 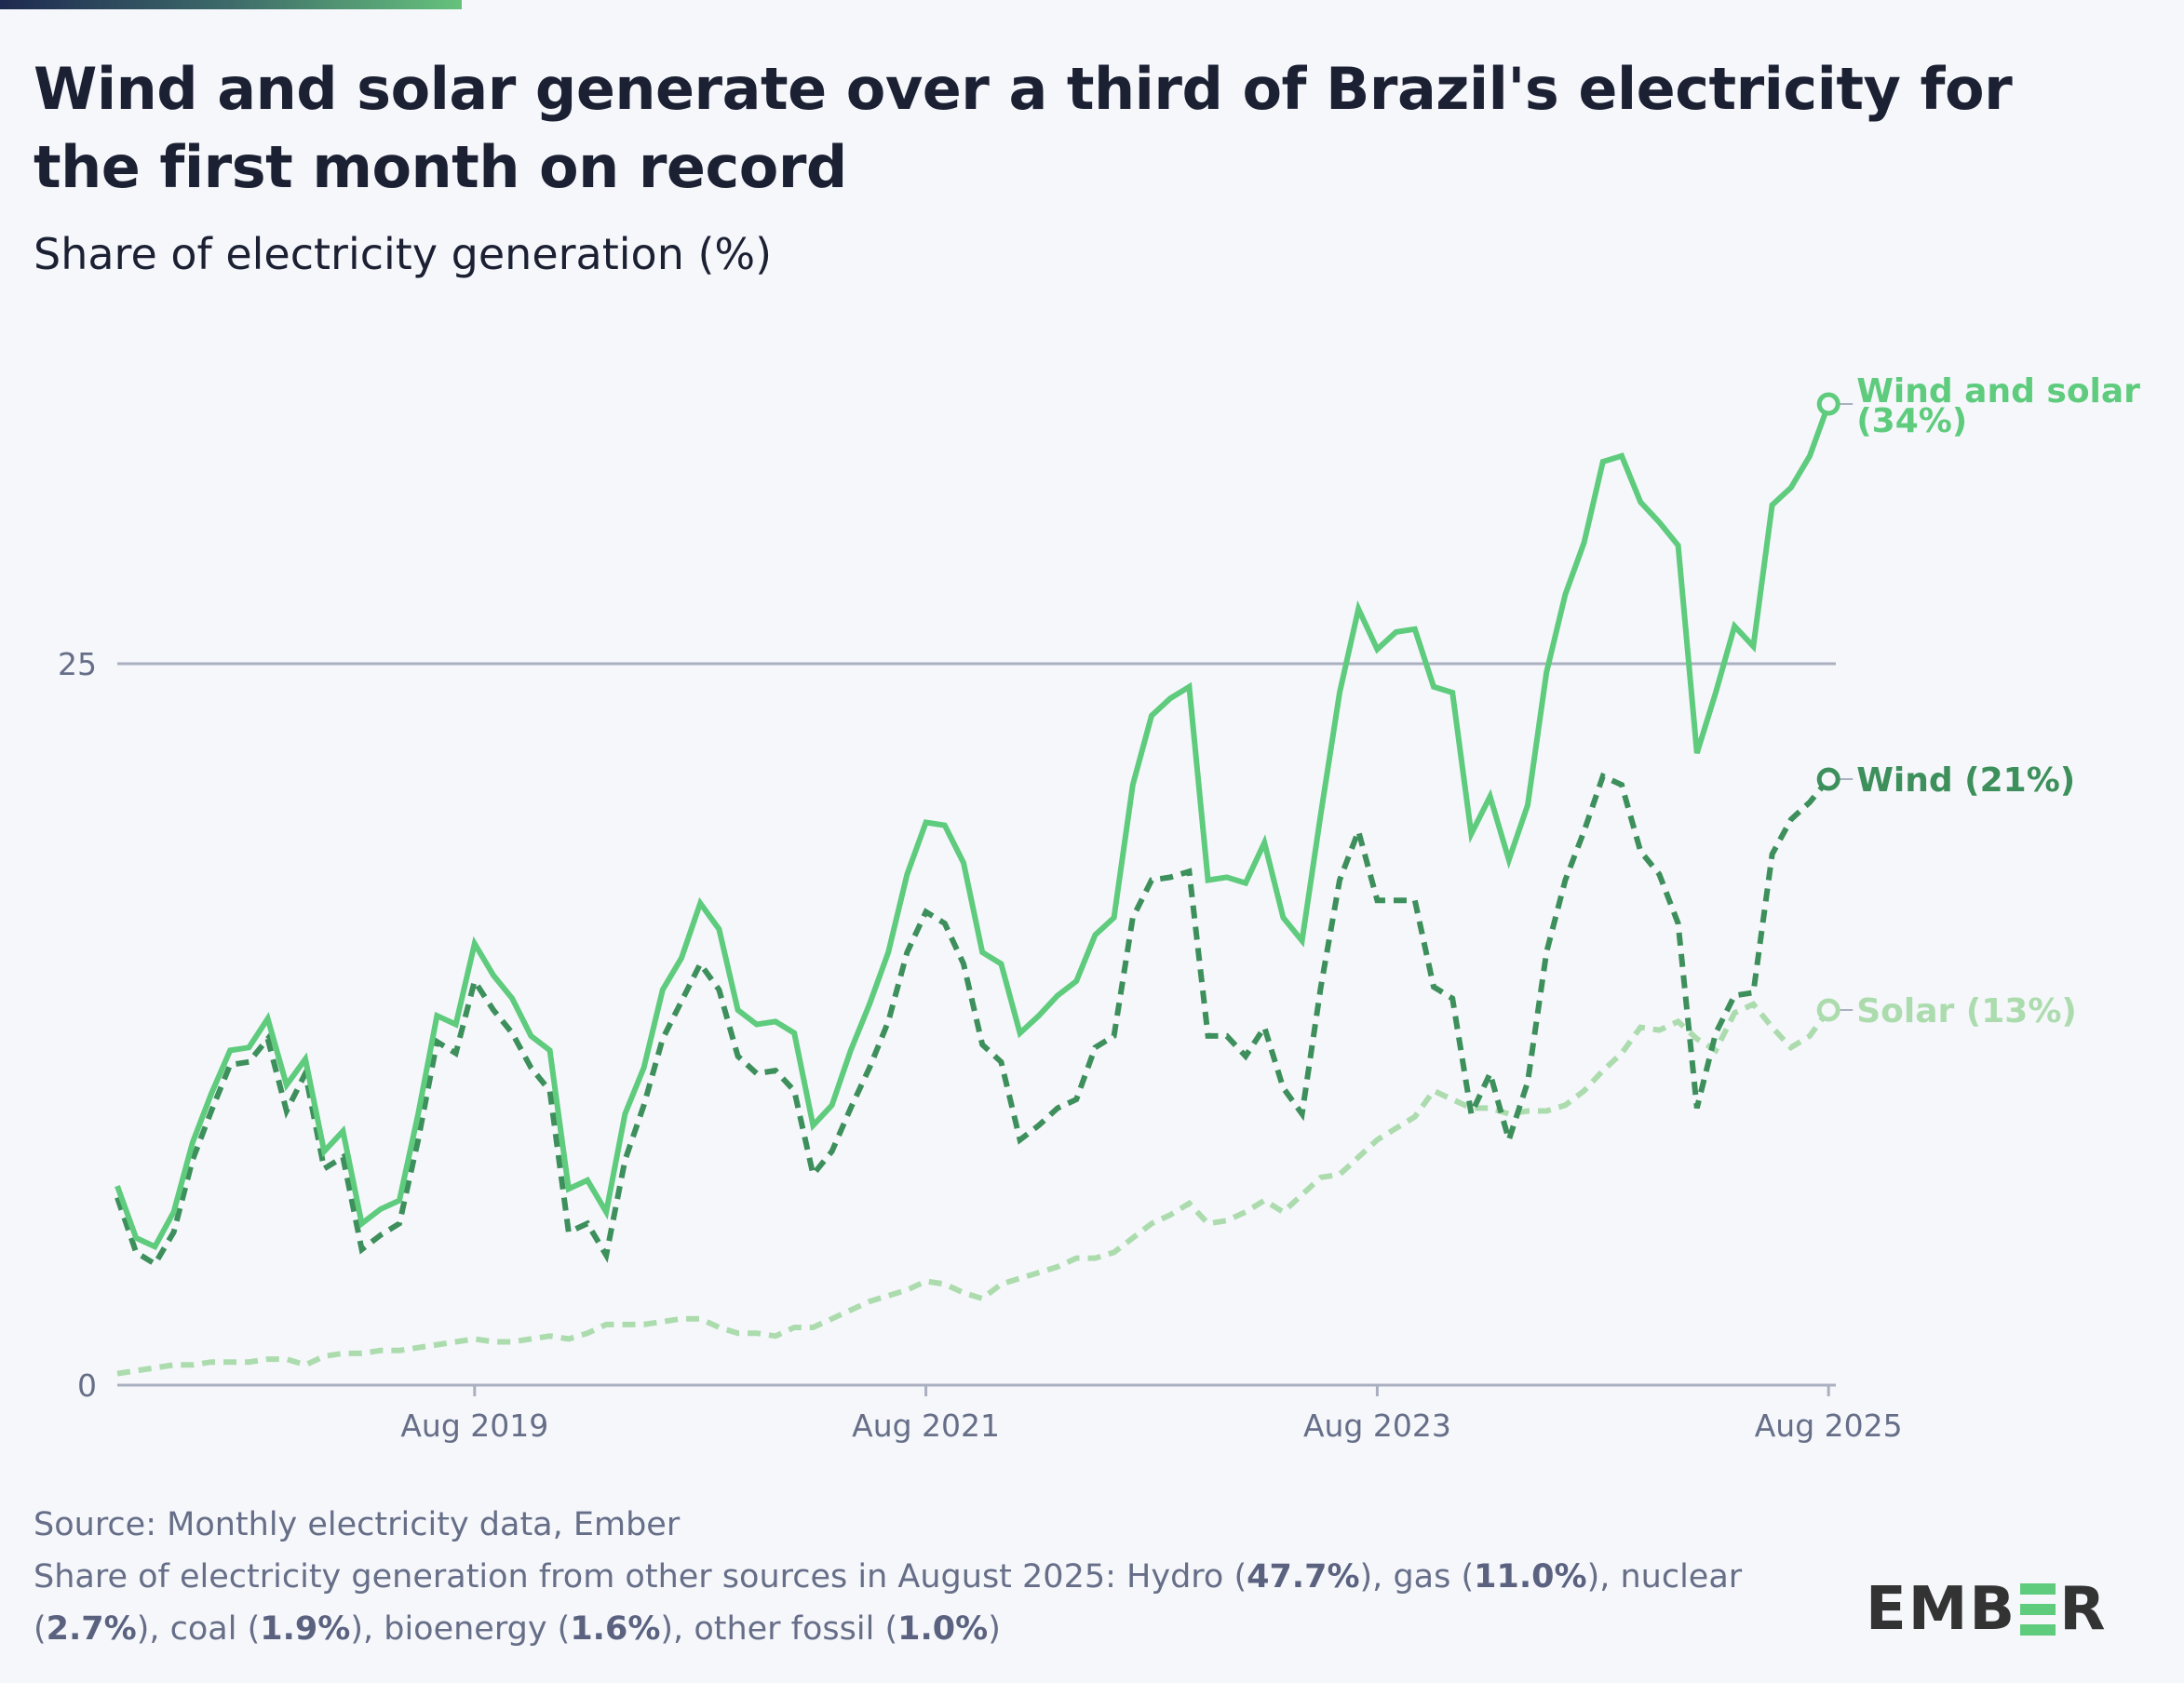 I want to click on other-source-item: other fossil (1.0%), so click(x=847, y=1629).